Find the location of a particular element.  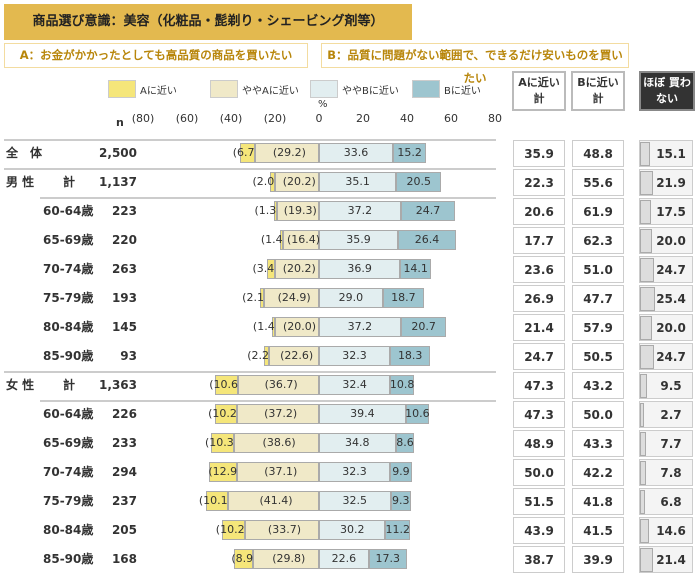

bar-value-label-sa: (22.6) is located at coordinates (297, 355).